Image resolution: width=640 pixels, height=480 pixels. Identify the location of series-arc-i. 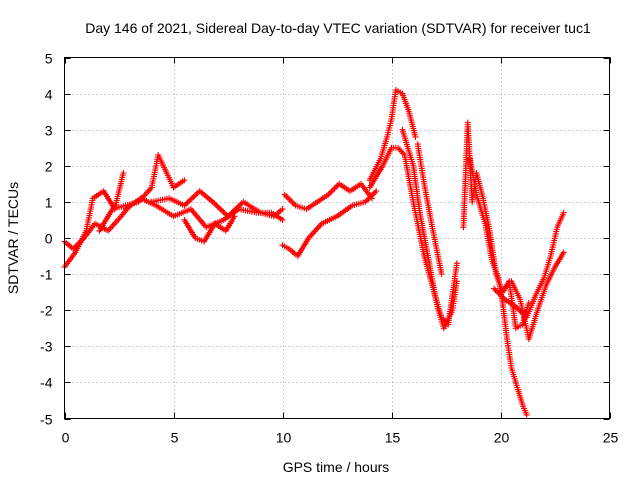
(392, 135).